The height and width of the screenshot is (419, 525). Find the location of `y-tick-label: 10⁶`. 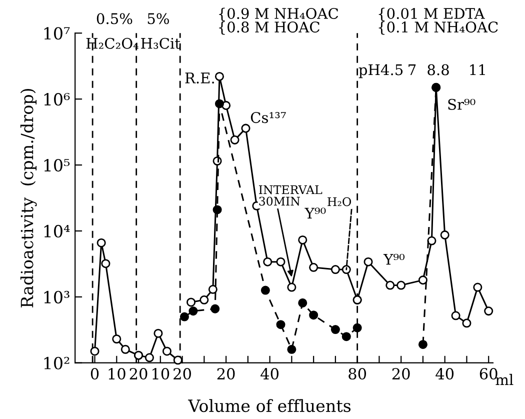

y-tick-label: 10⁶ is located at coordinates (57, 99).